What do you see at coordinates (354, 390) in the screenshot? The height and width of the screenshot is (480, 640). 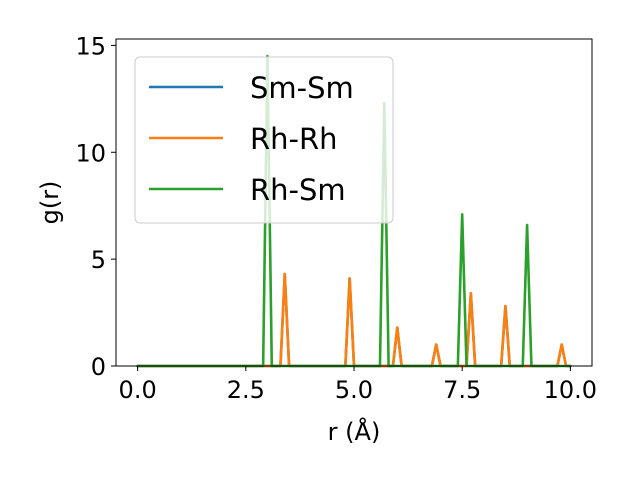 I see `x-tick-label: 5.0` at bounding box center [354, 390].